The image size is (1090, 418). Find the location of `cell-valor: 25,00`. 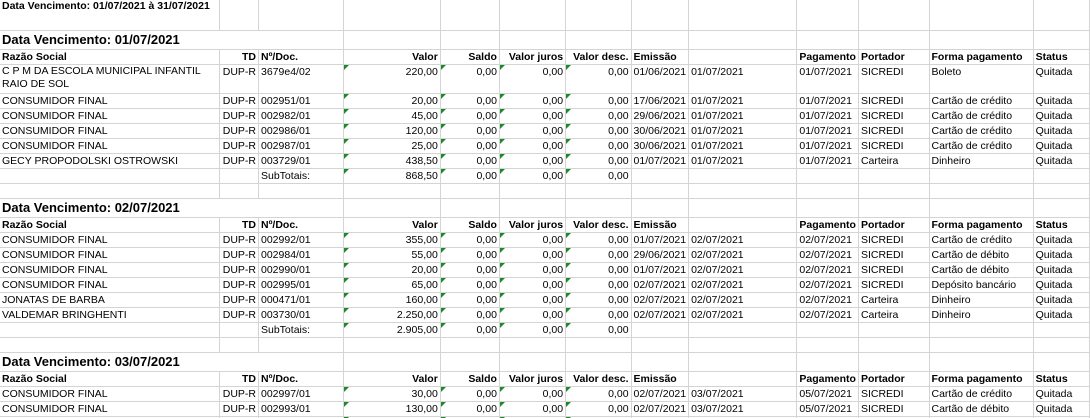

cell-valor: 25,00 is located at coordinates (392, 146).